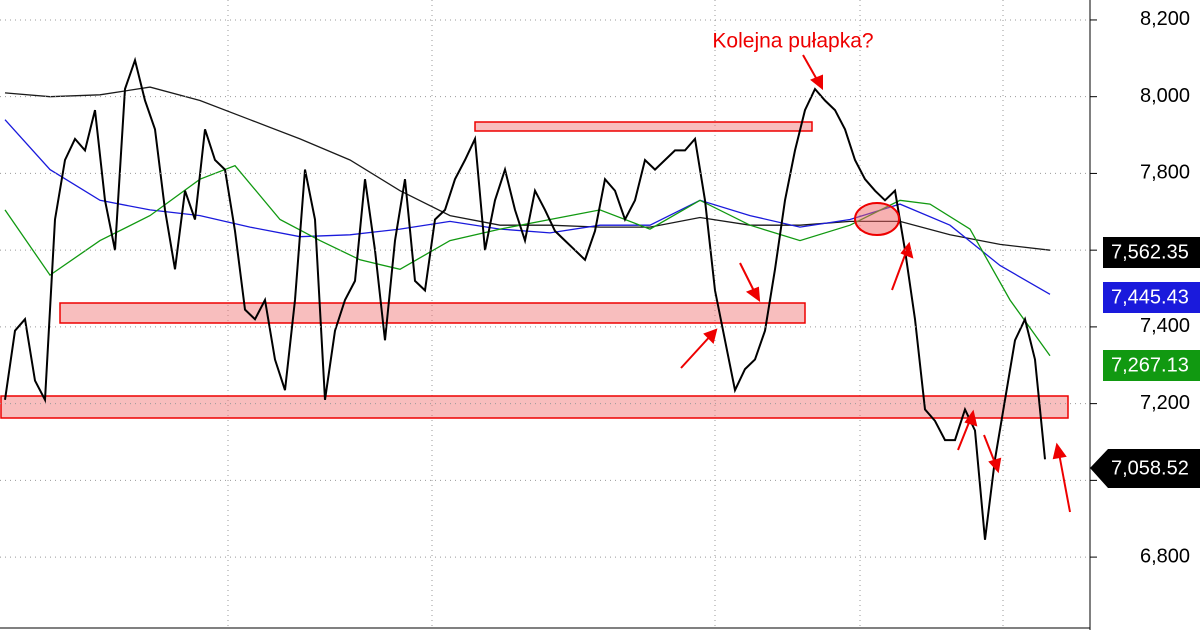  What do you see at coordinates (1165, 19) in the screenshot?
I see `y-tick-label: 8,200` at bounding box center [1165, 19].